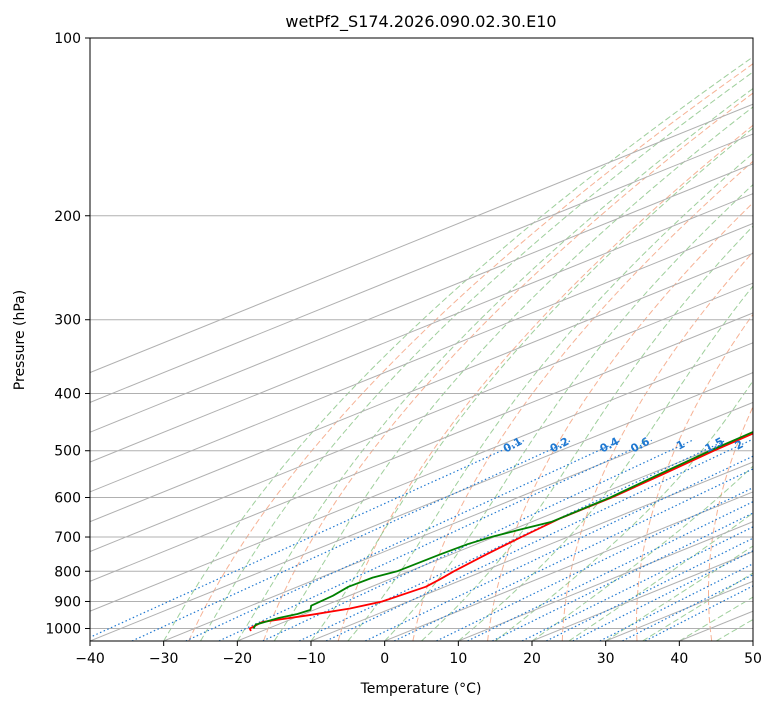  I want to click on x-tick-label: −20, so click(238, 659).